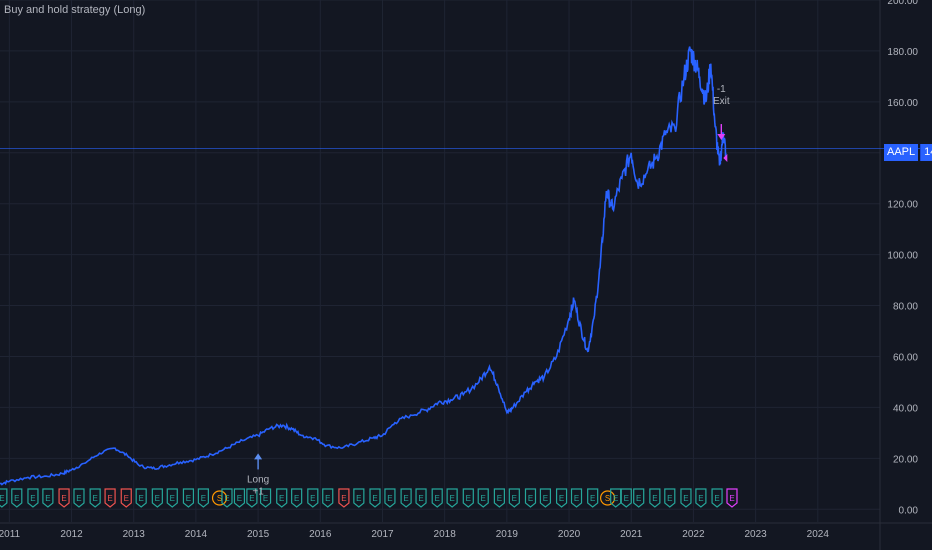 The width and height of the screenshot is (932, 550). I want to click on exit-arrow-head, so click(721, 137).